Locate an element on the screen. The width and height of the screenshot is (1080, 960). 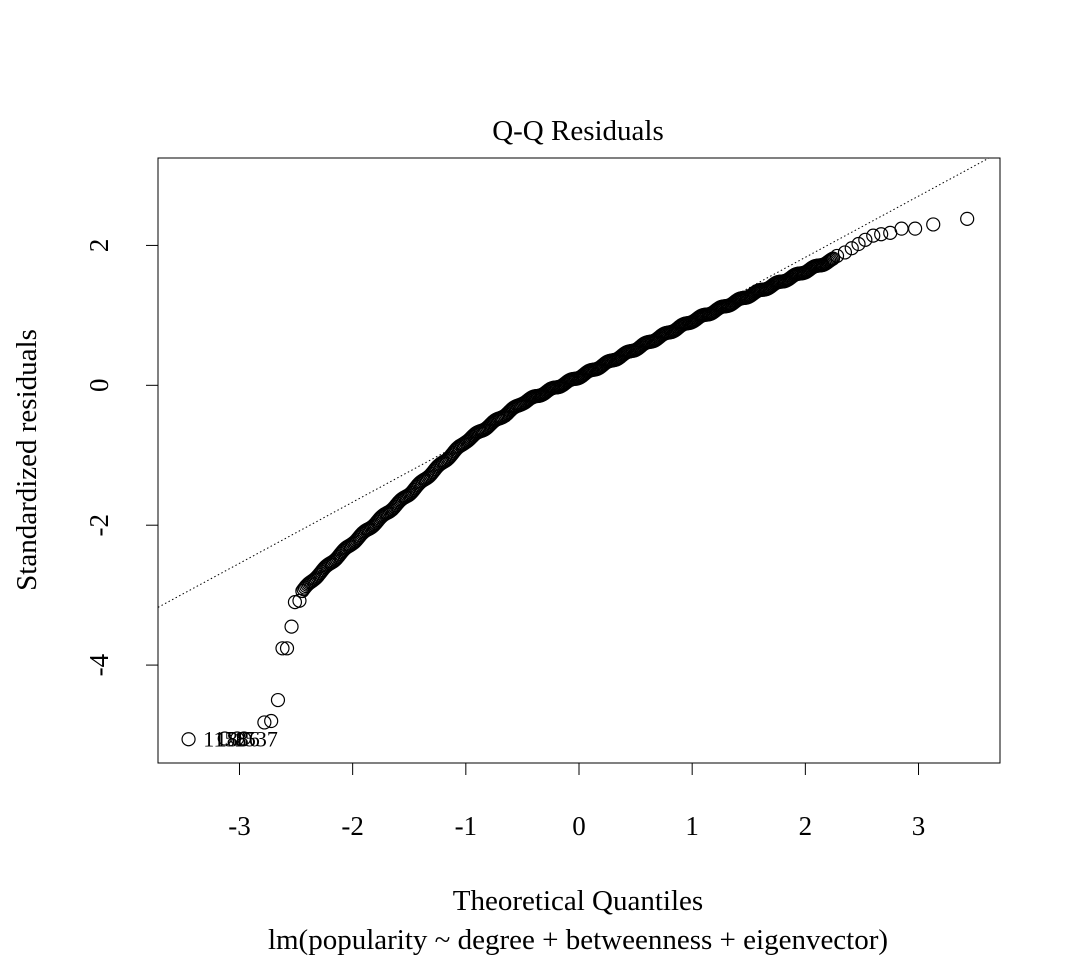
y-axis-label: Standardized residuals is located at coordinates (27, 460).